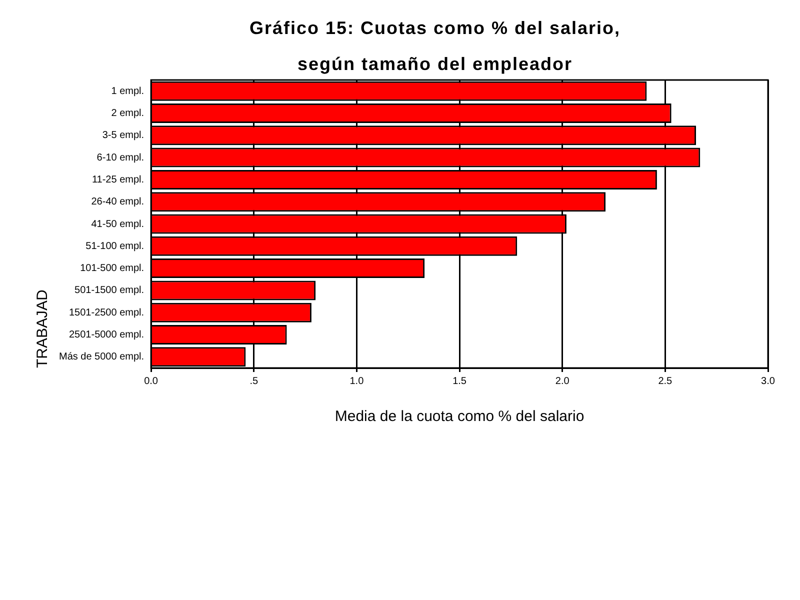  What do you see at coordinates (101, 357) in the screenshot?
I see `y-tick-label: Más de 5000 empl.` at bounding box center [101, 357].